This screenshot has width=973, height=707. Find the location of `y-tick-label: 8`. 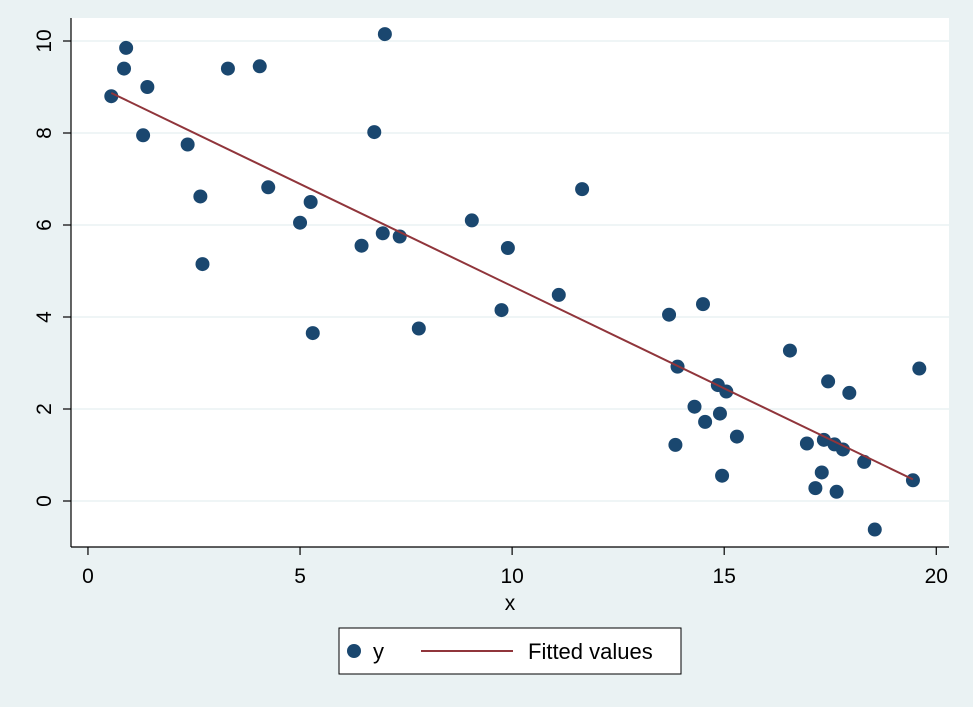

y-tick-label: 8 is located at coordinates (44, 133).